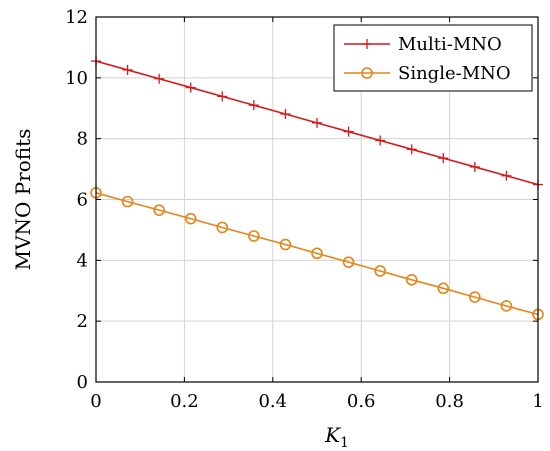 This screenshot has width=550, height=451. I want to click on y-tick-label: 12, so click(76, 17).